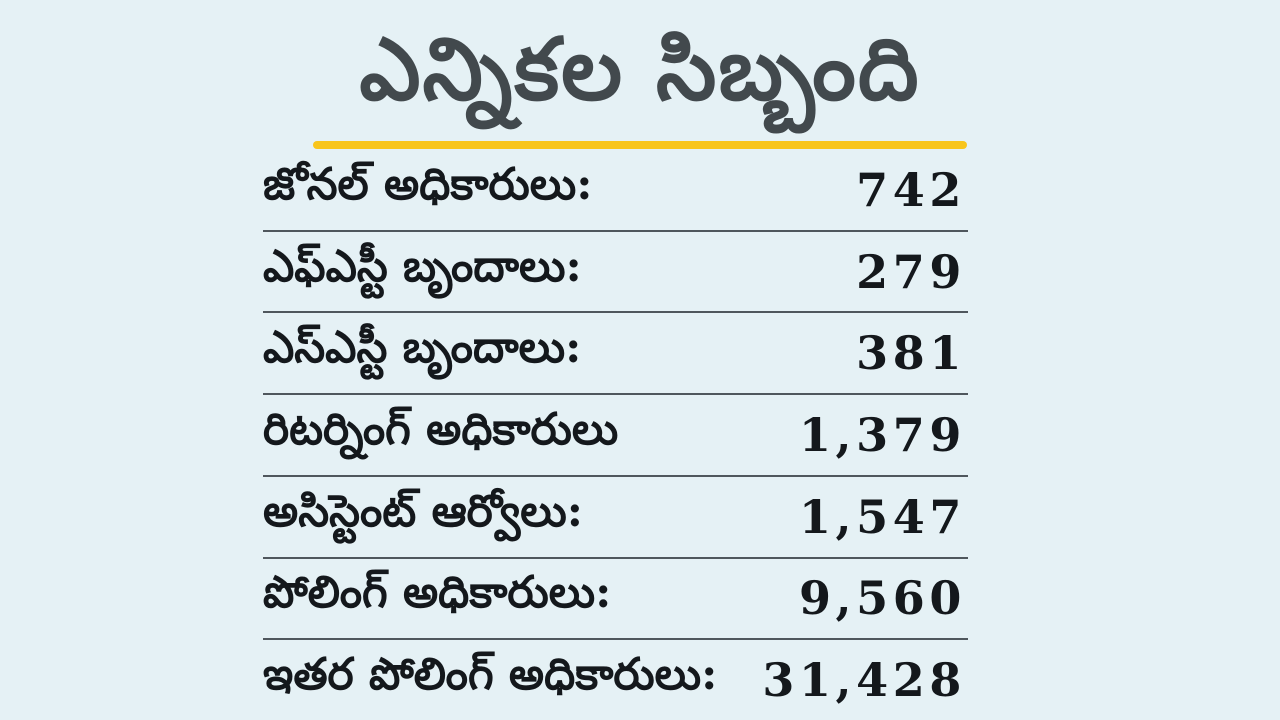 The height and width of the screenshot is (720, 1280). I want to click on row-label: ఎఫ్ఎస్టీ బృందాలు:, so click(422, 266).